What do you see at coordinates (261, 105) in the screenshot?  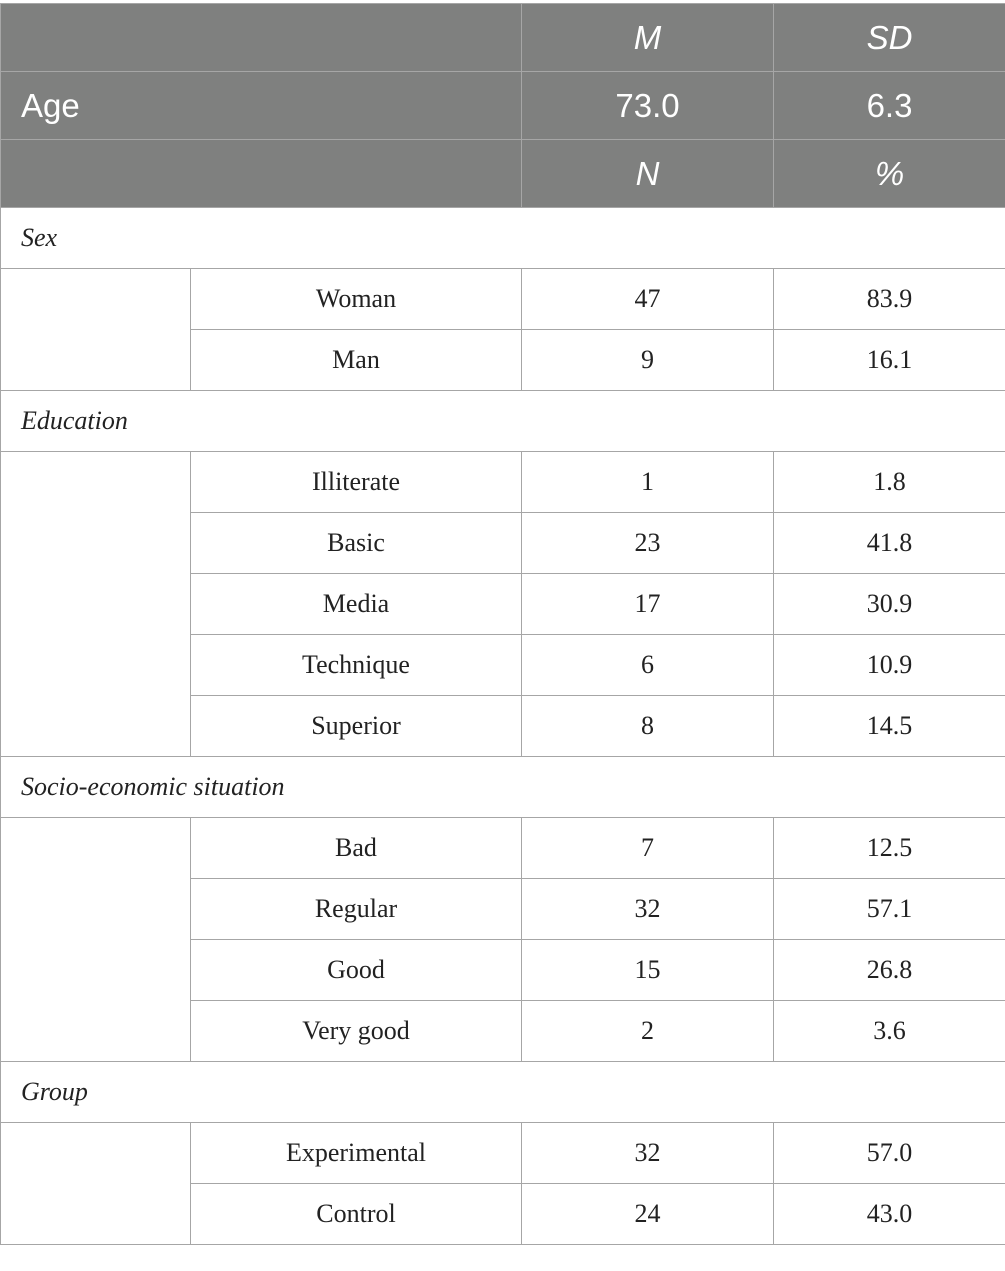 I see `age-label: Age` at bounding box center [261, 105].